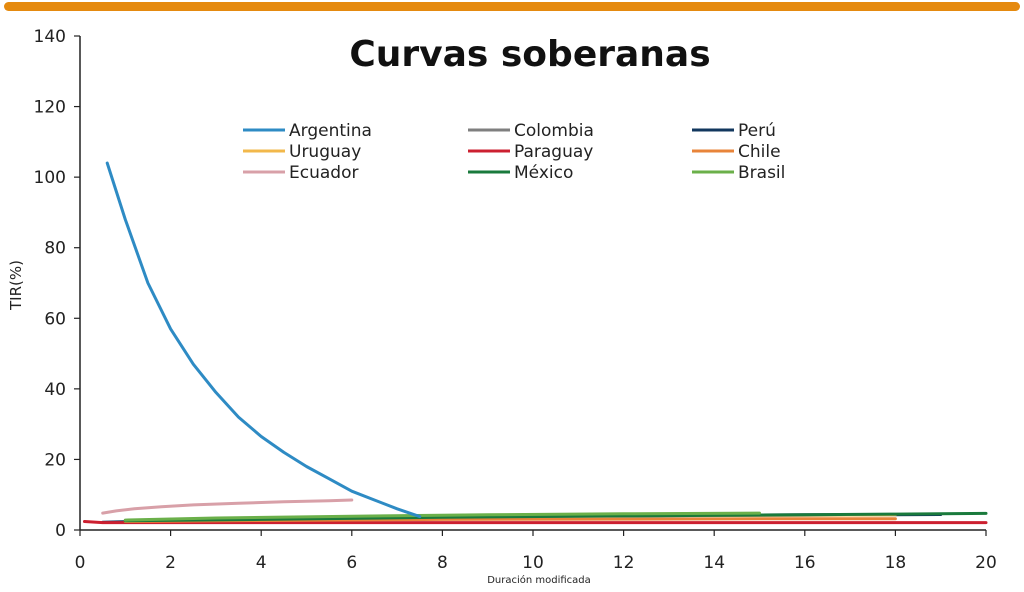 Image resolution: width=1024 pixels, height=592 pixels. What do you see at coordinates (896, 563) in the screenshot?
I see `x-tick-label: 18` at bounding box center [896, 563].